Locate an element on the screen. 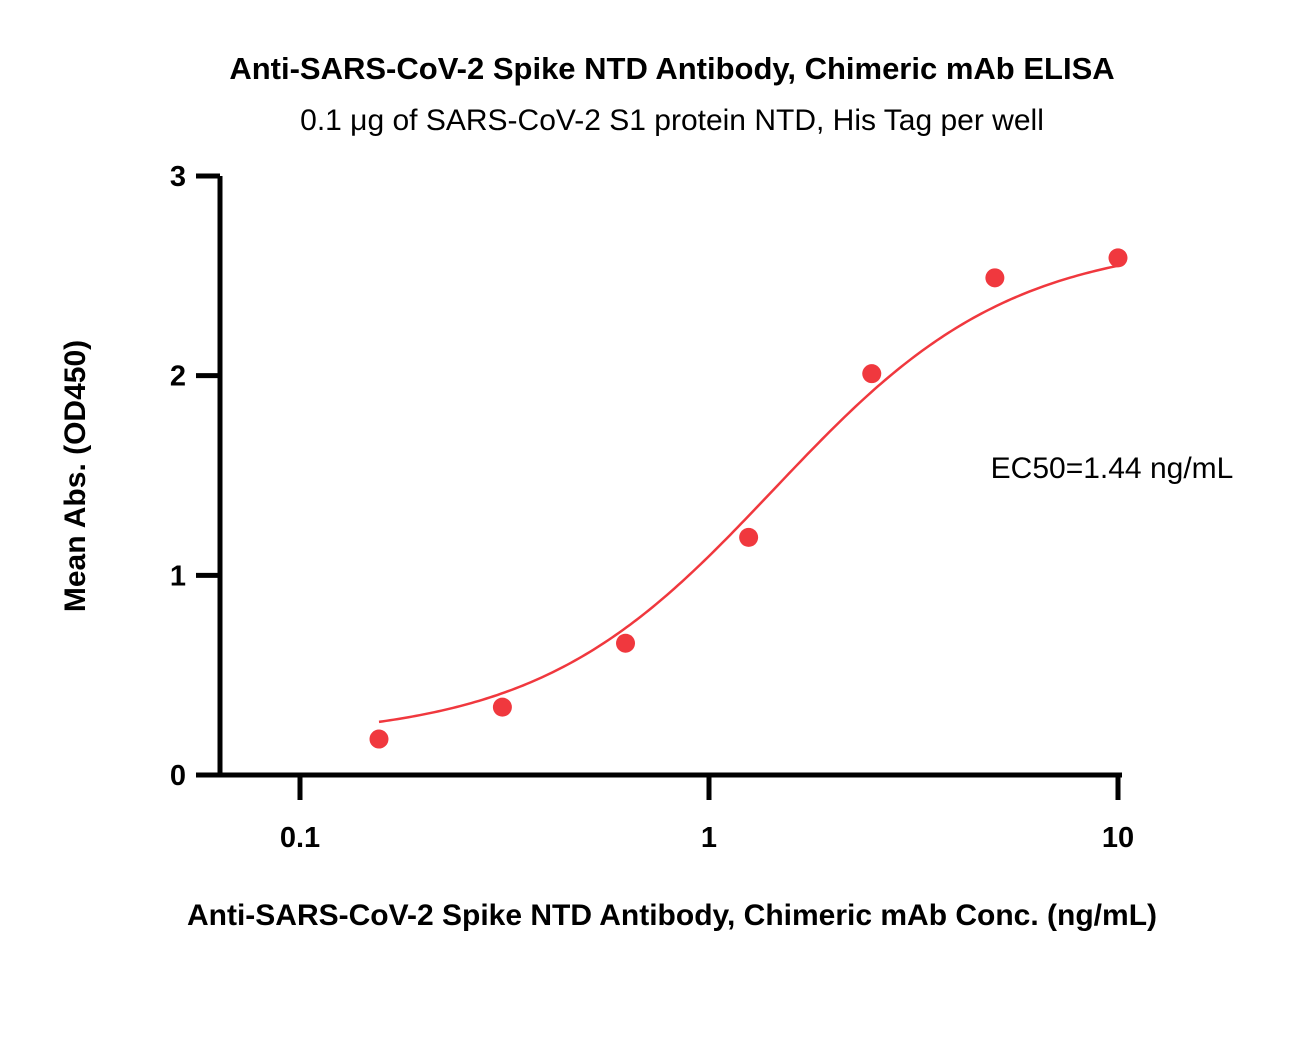 The width and height of the screenshot is (1304, 1037). x-tick-label: 1 is located at coordinates (709, 838).